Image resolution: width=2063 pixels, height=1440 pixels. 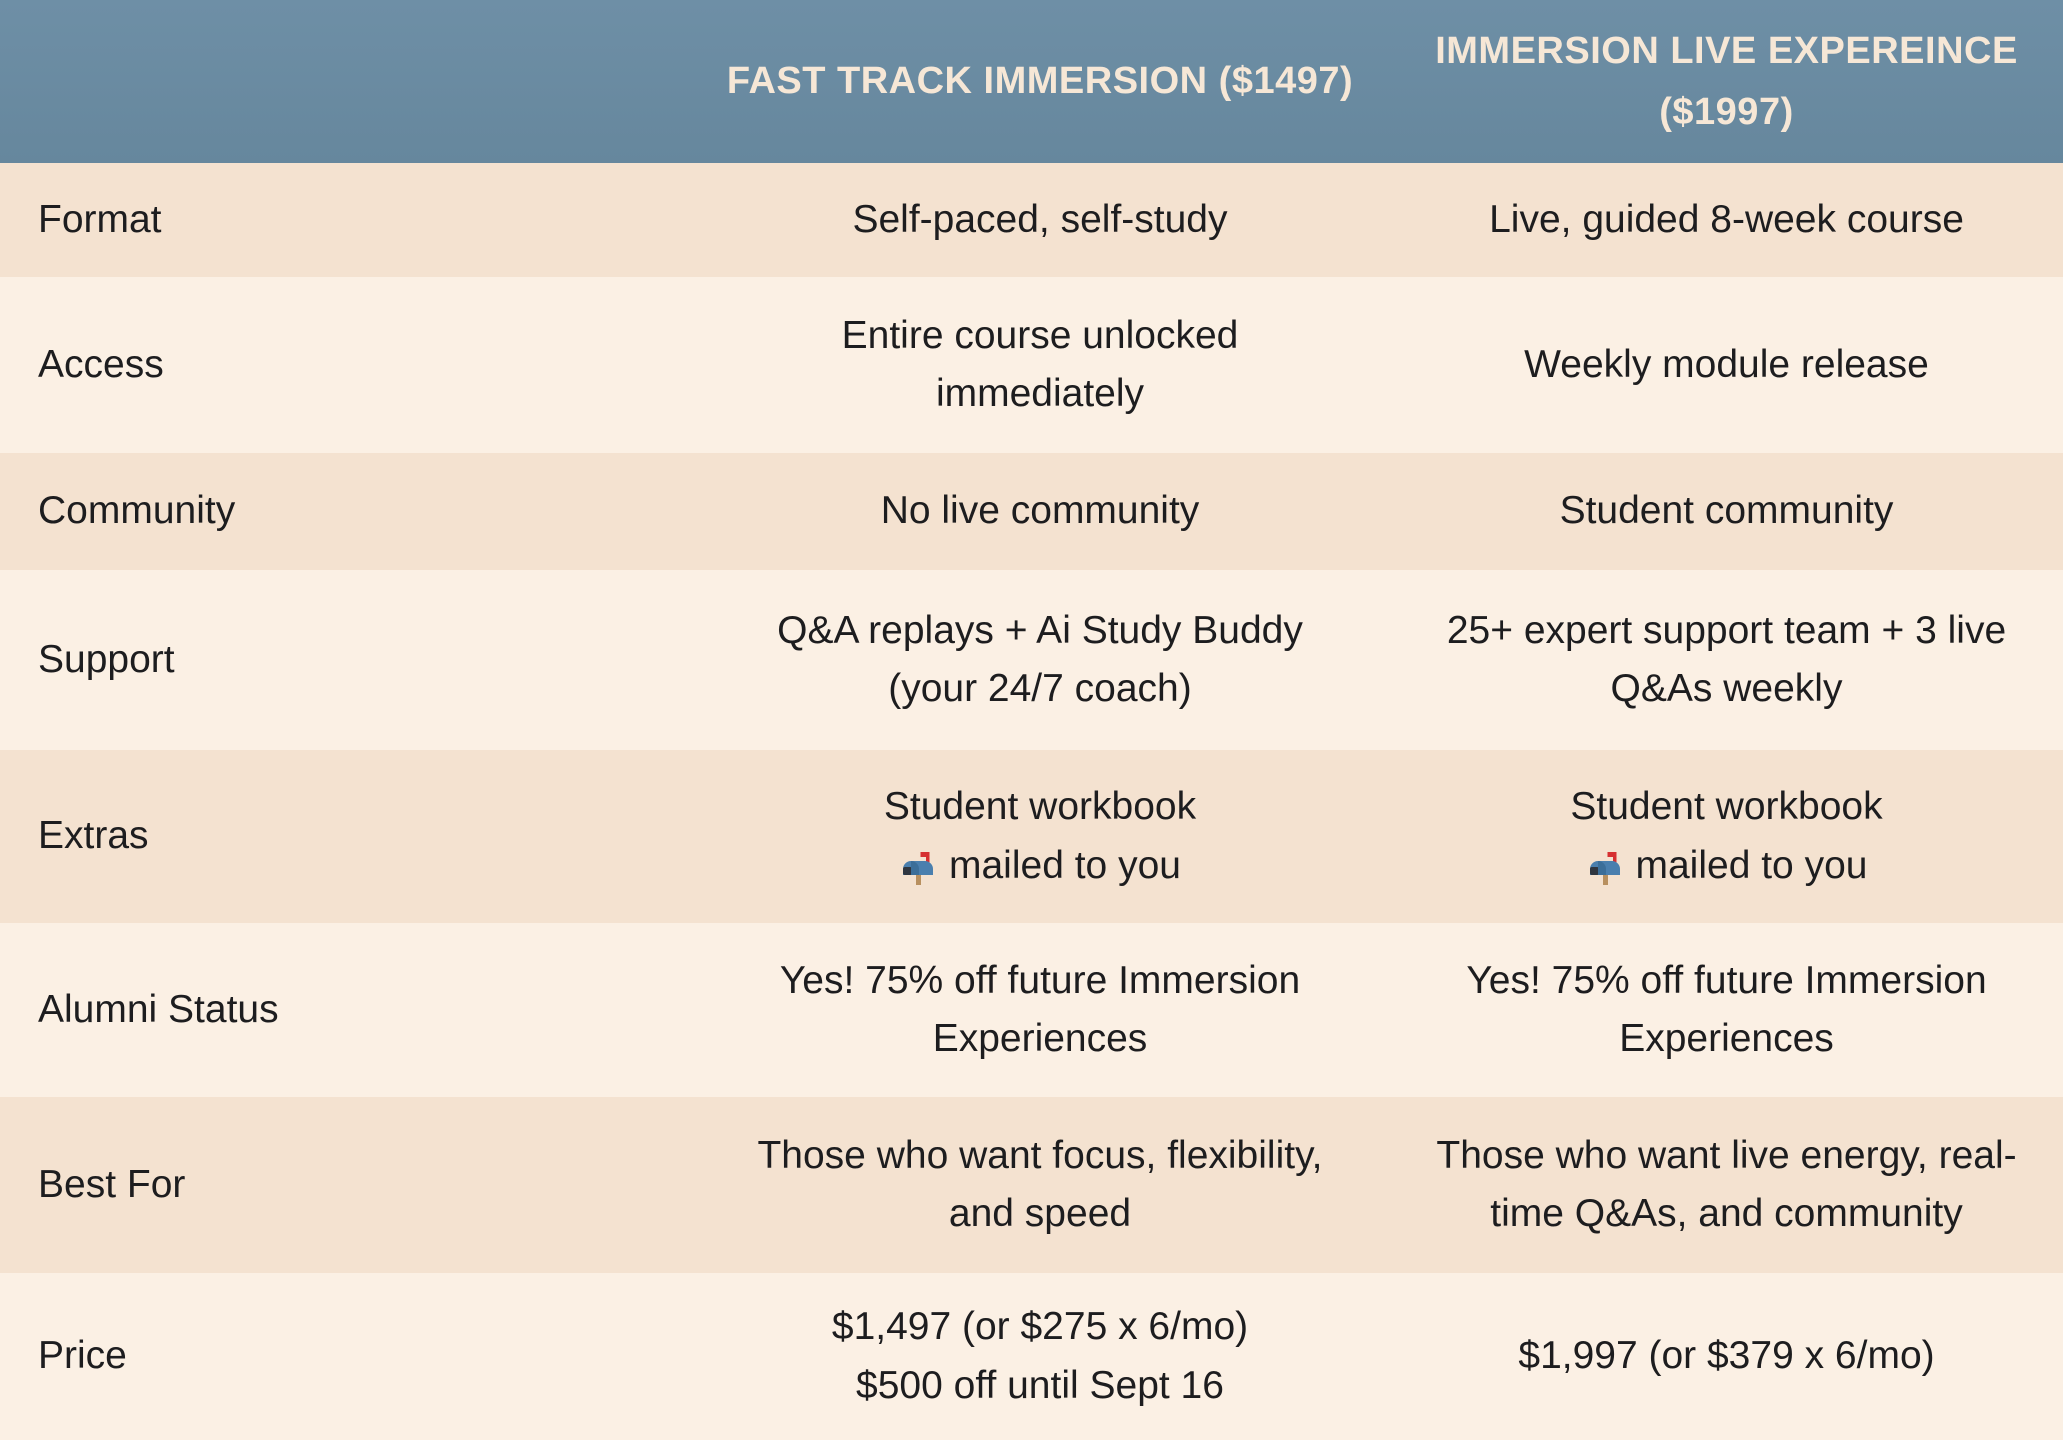 What do you see at coordinates (137, 511) in the screenshot?
I see `row-label-community: Community` at bounding box center [137, 511].